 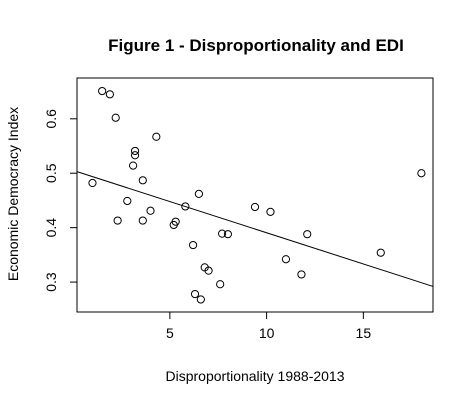 I want to click on x-tick-label: 15, so click(x=364, y=333).